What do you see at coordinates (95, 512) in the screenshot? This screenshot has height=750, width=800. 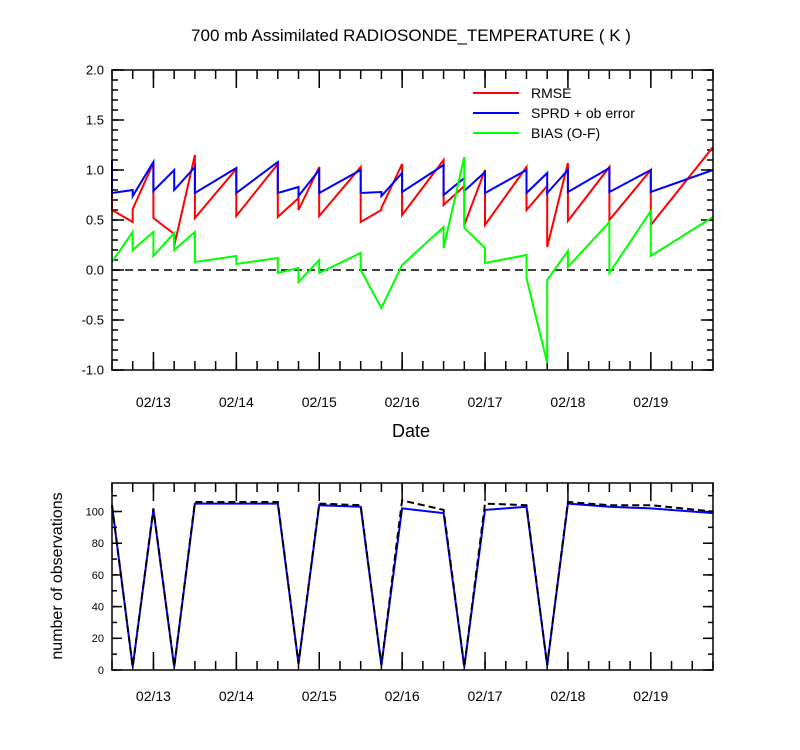 I see `y-tick-label: 100` at bounding box center [95, 512].